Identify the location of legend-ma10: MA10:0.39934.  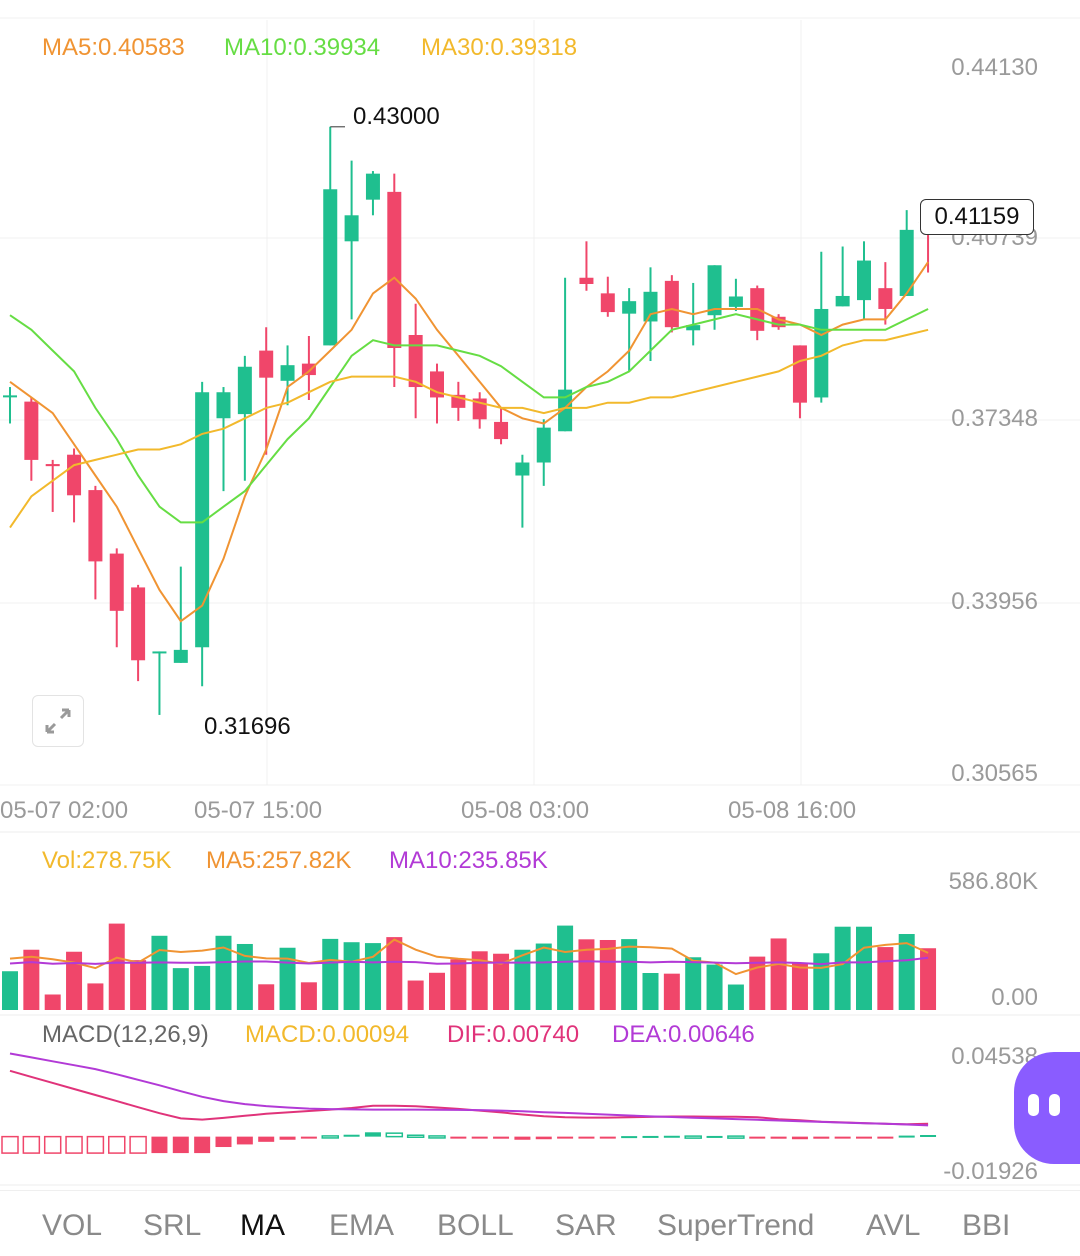
(302, 47).